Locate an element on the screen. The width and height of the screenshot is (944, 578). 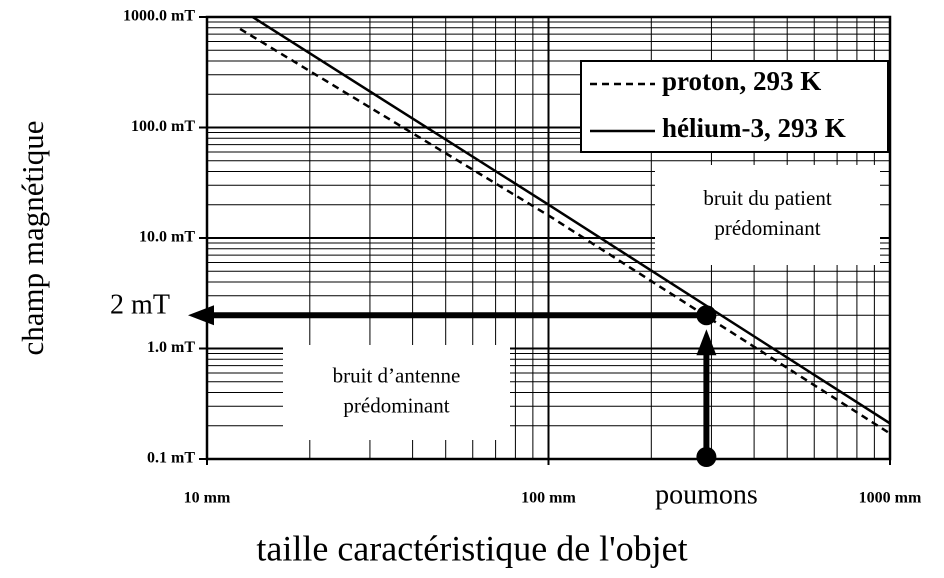
region-label: bruit du patient is located at coordinates (767, 198).